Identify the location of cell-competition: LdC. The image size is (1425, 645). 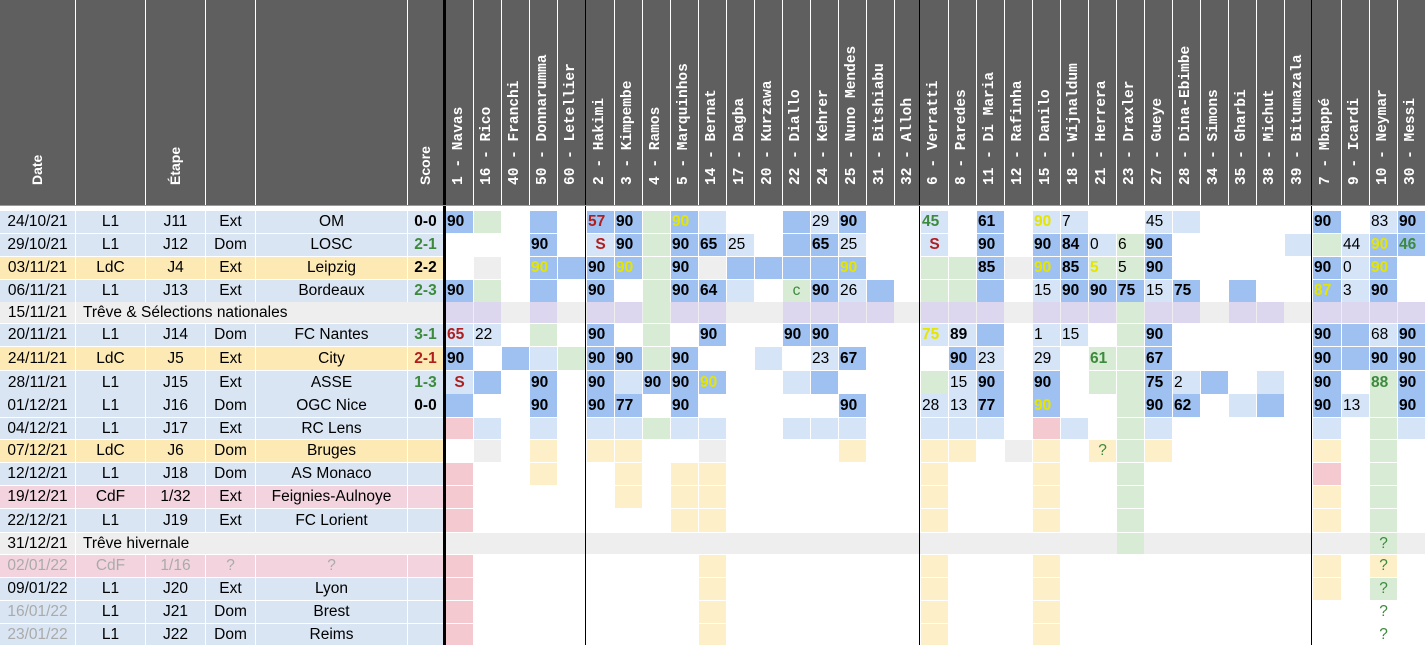
(110, 358).